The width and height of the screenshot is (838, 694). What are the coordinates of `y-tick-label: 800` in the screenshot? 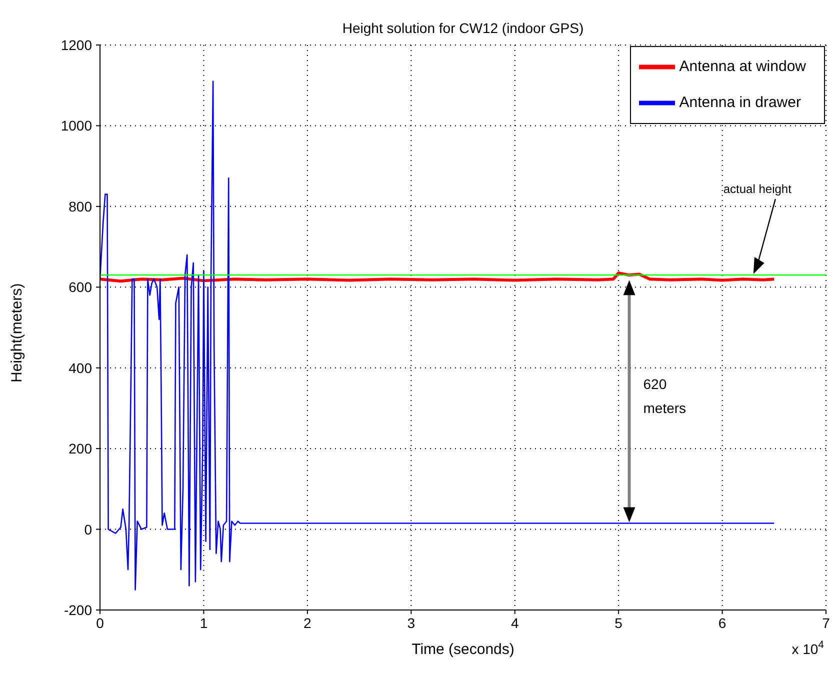 It's located at (80, 206).